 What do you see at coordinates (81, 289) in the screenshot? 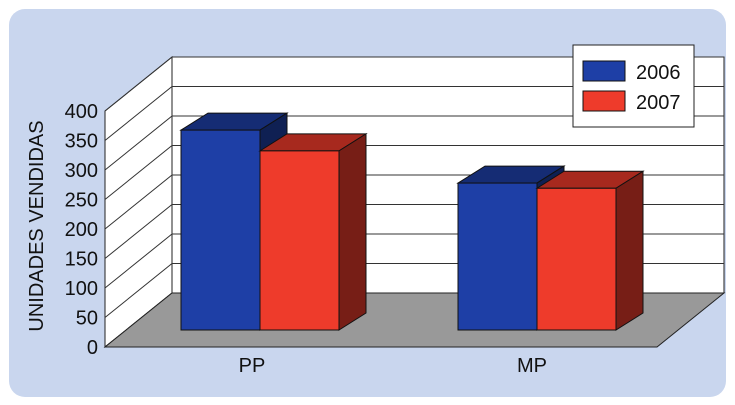
I see `y-tick-label: 100` at bounding box center [81, 289].